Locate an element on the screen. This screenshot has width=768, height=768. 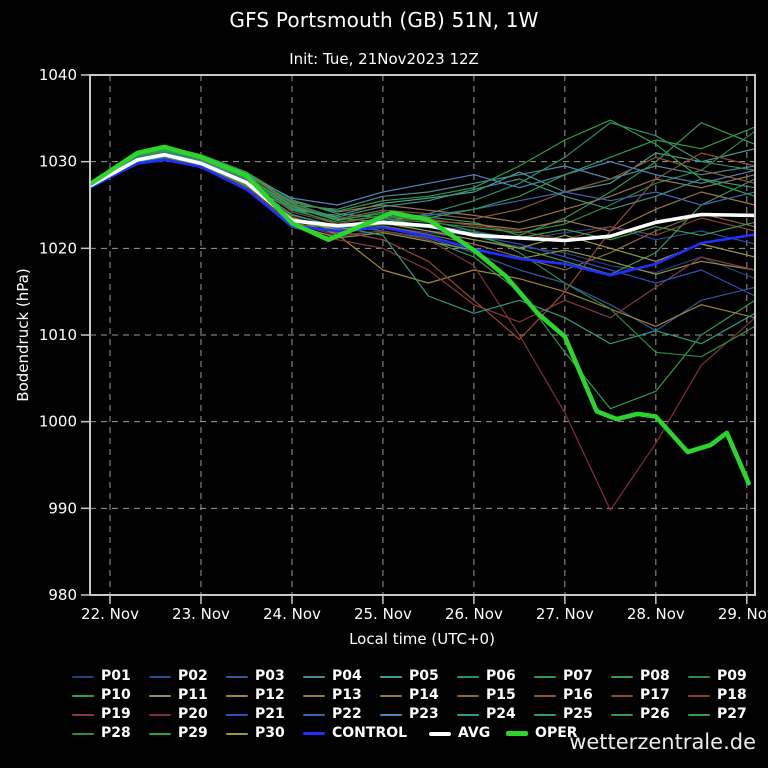
legend-swatch-p15 is located at coordinates (468, 695).